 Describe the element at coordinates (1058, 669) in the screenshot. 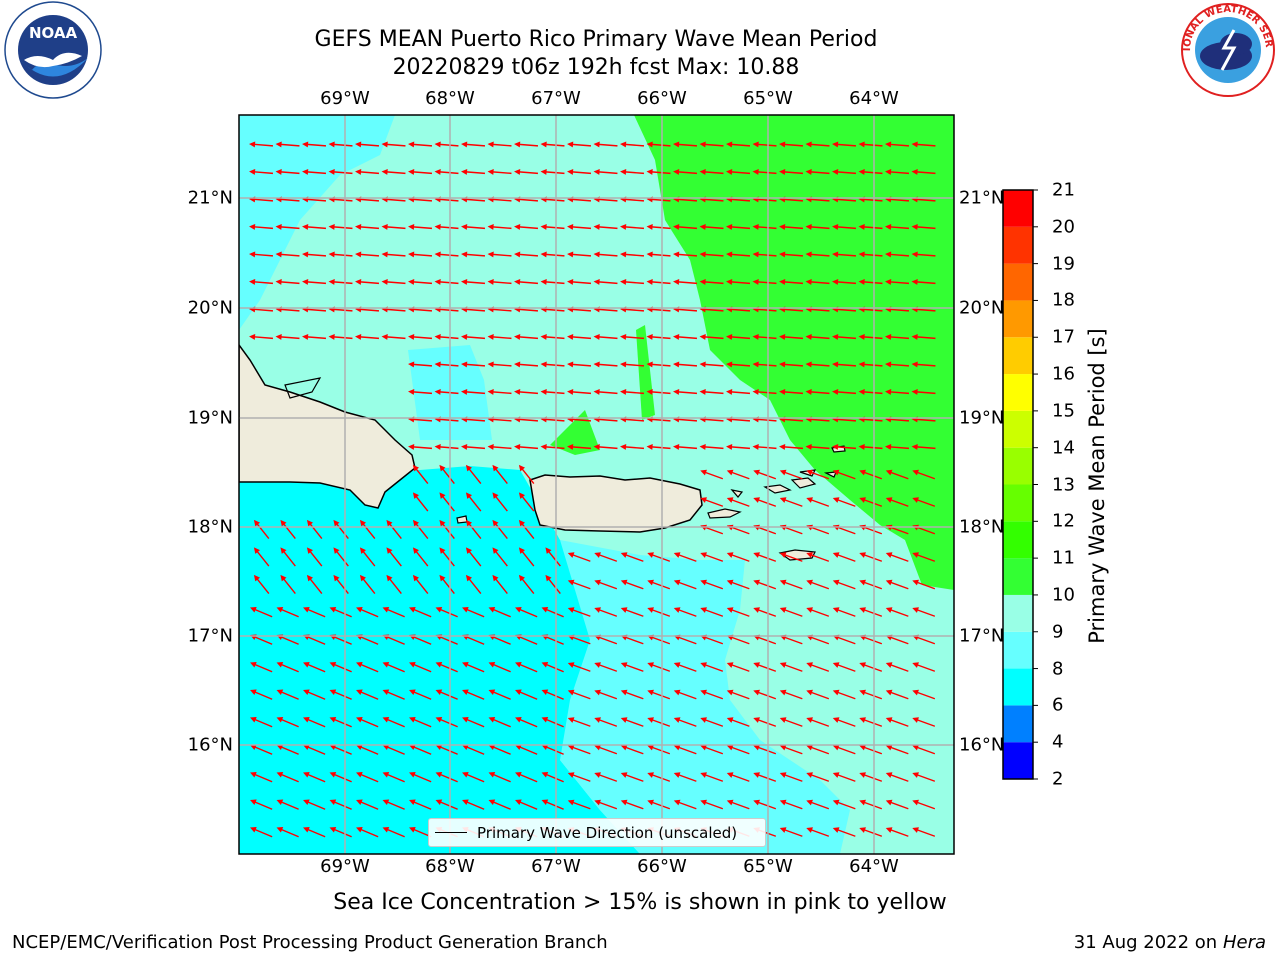

I see `colorbar-tick-label: 8` at that location.